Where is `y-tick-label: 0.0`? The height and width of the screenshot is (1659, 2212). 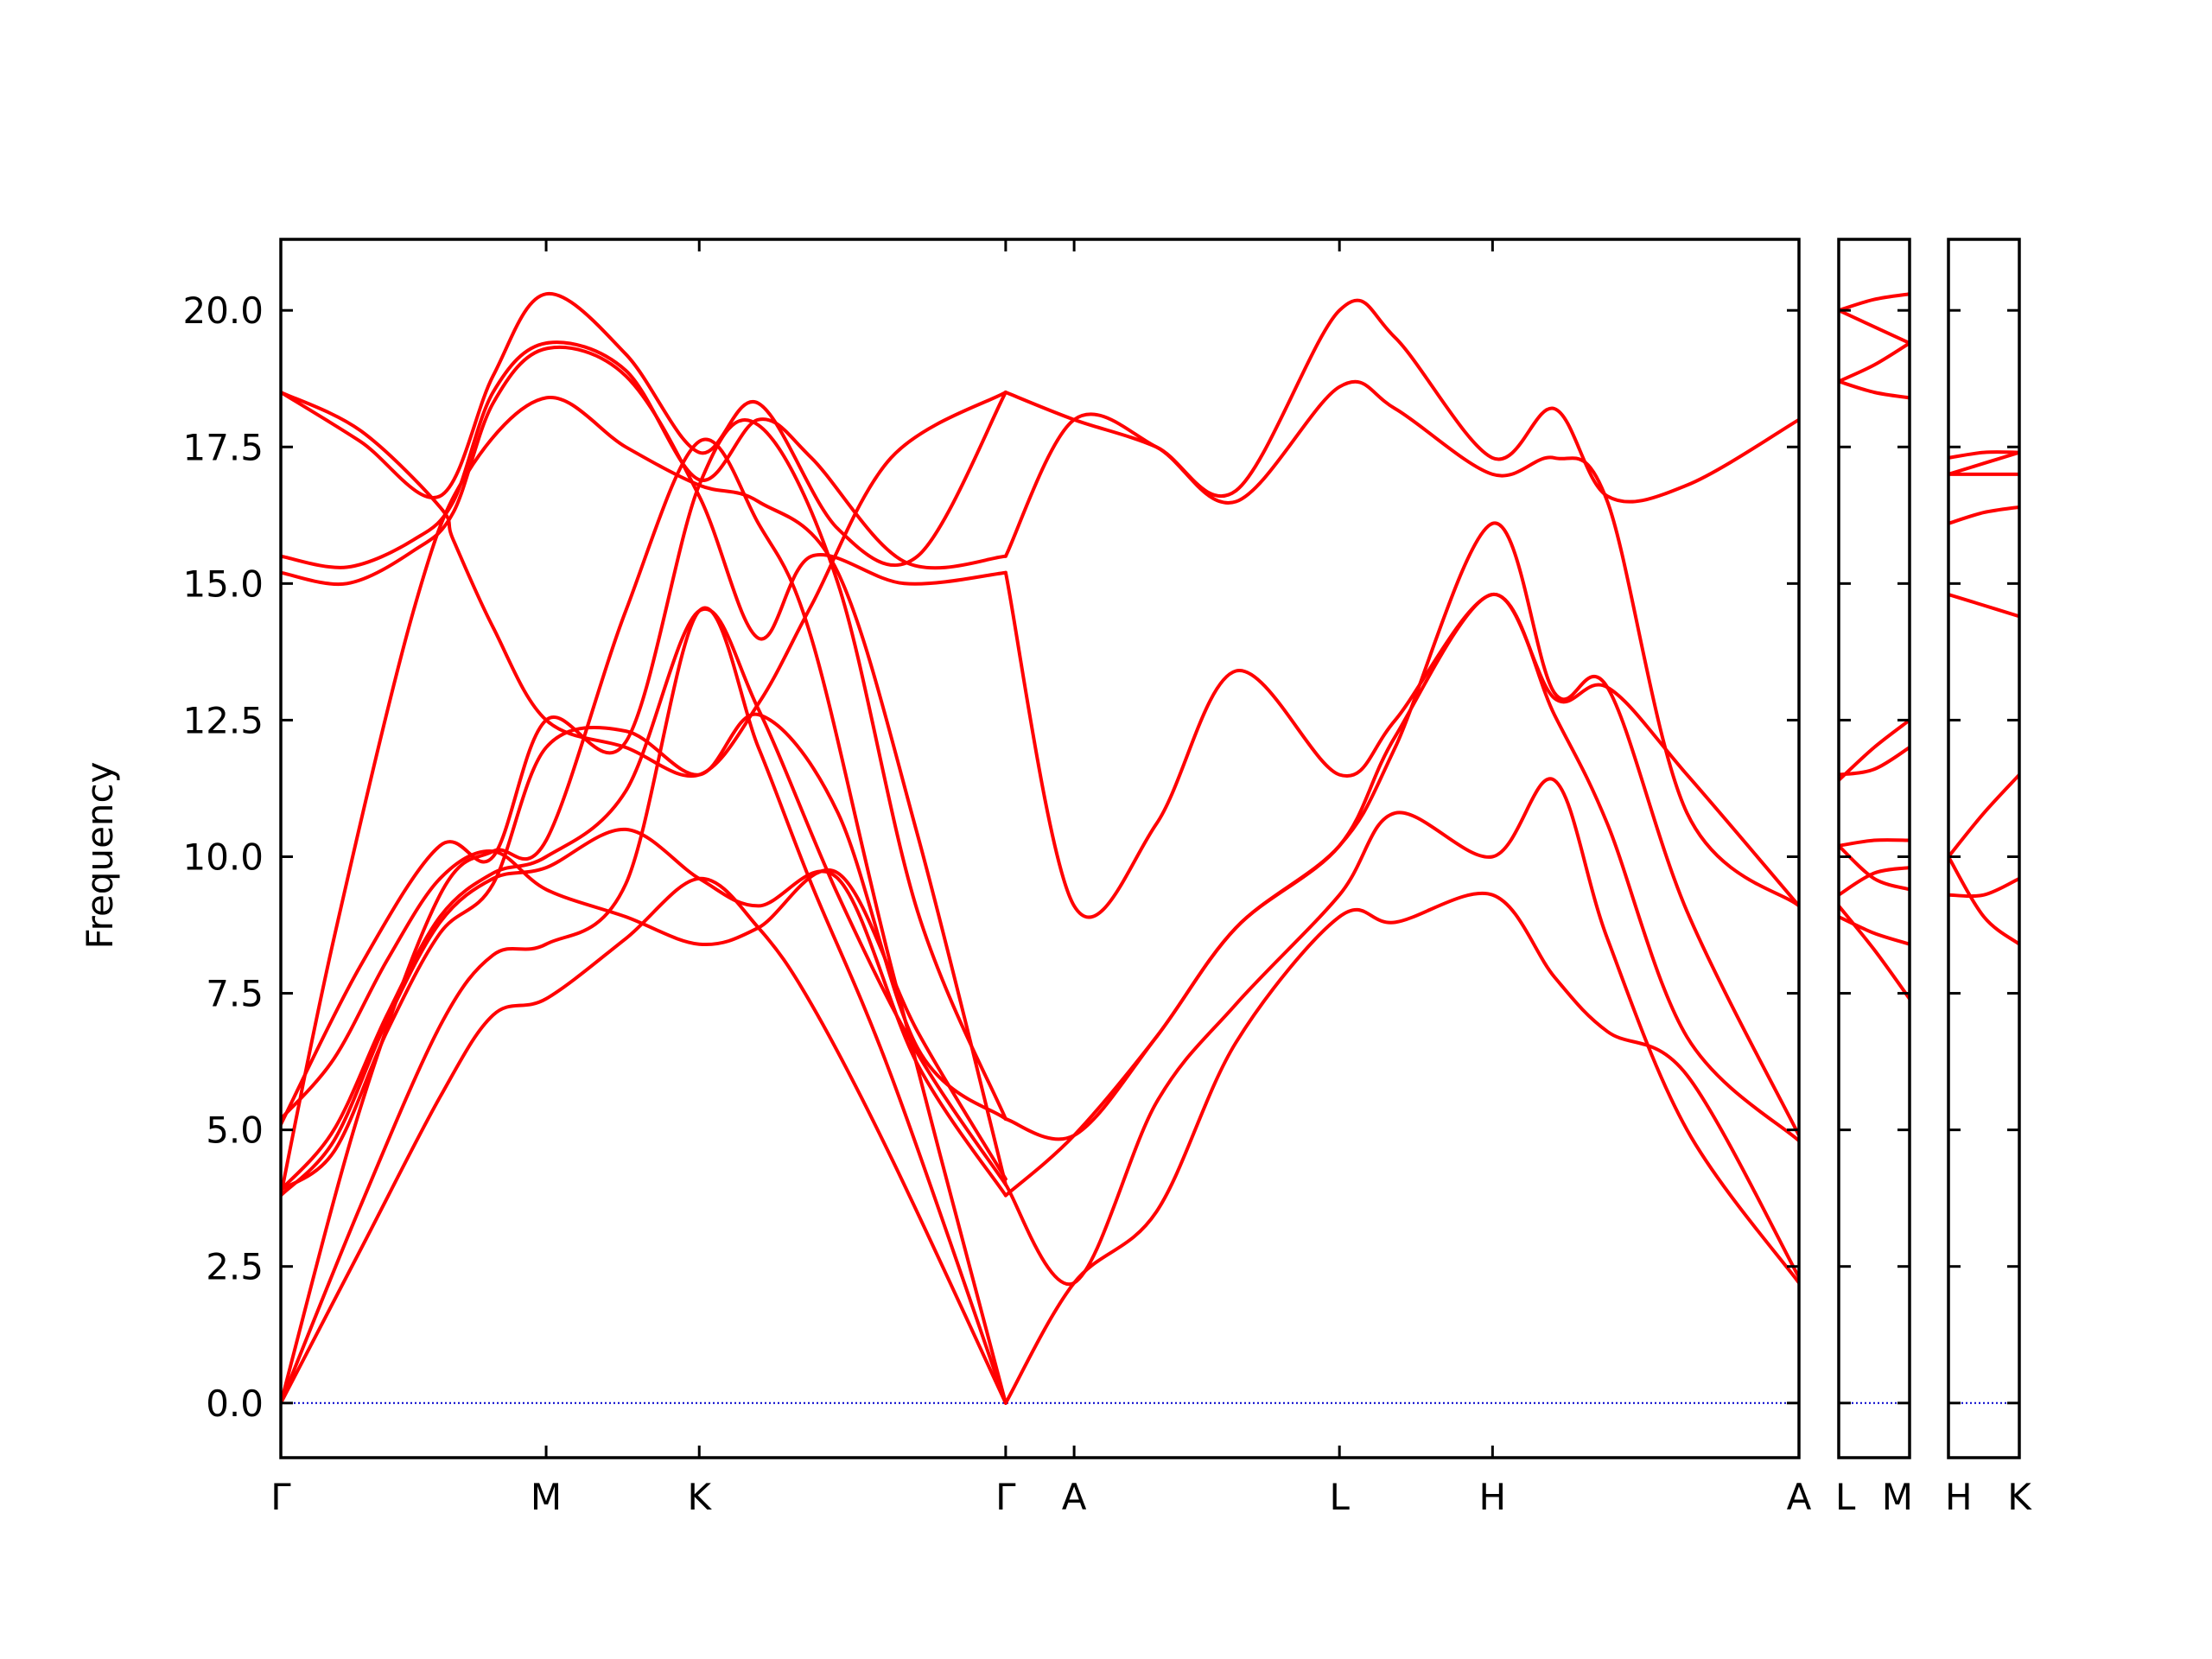 y-tick-label: 0.0 is located at coordinates (235, 1403).